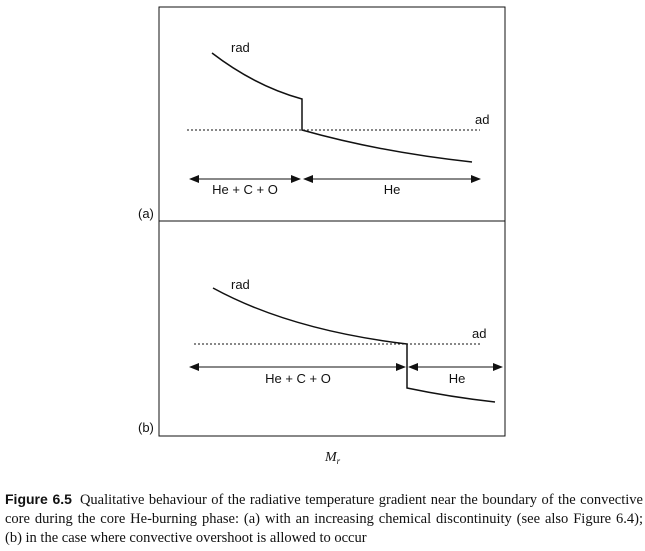 Image resolution: width=645 pixels, height=551 pixels. I want to click on x-axis-subscript: r, so click(339, 461).